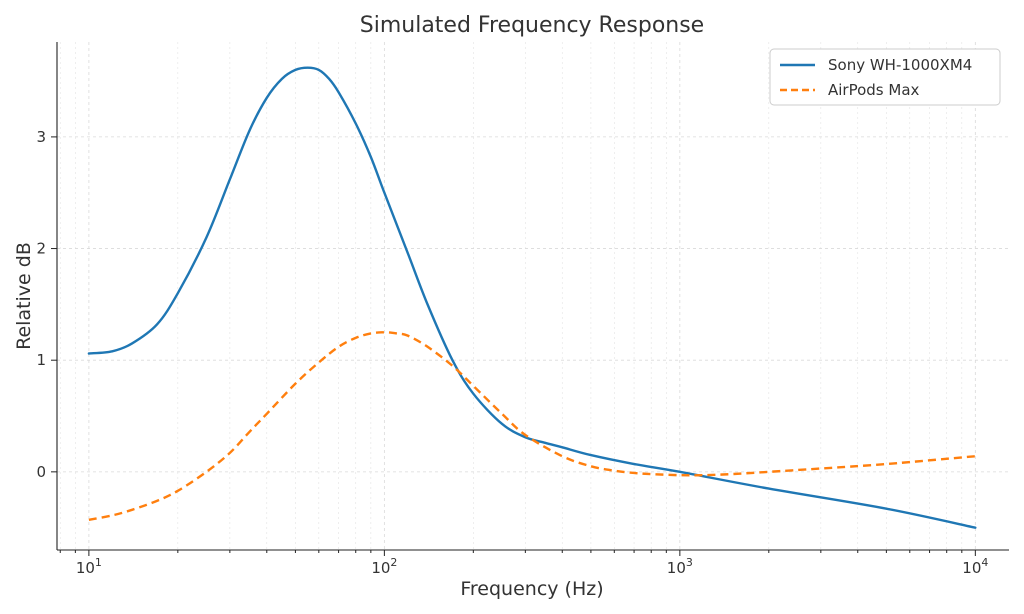  What do you see at coordinates (41, 249) in the screenshot?
I see `y-tick-label: 2` at bounding box center [41, 249].